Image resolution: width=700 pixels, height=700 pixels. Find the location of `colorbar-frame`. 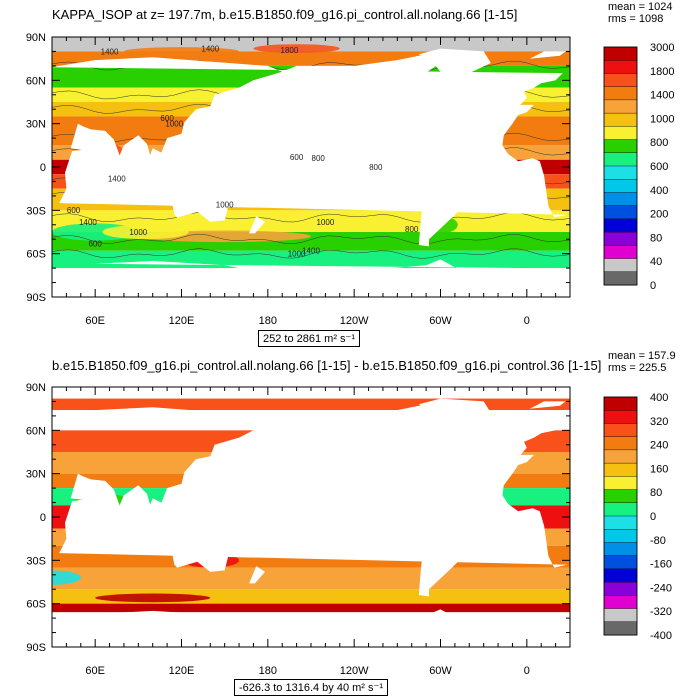

colorbar-frame is located at coordinates (620, 516).